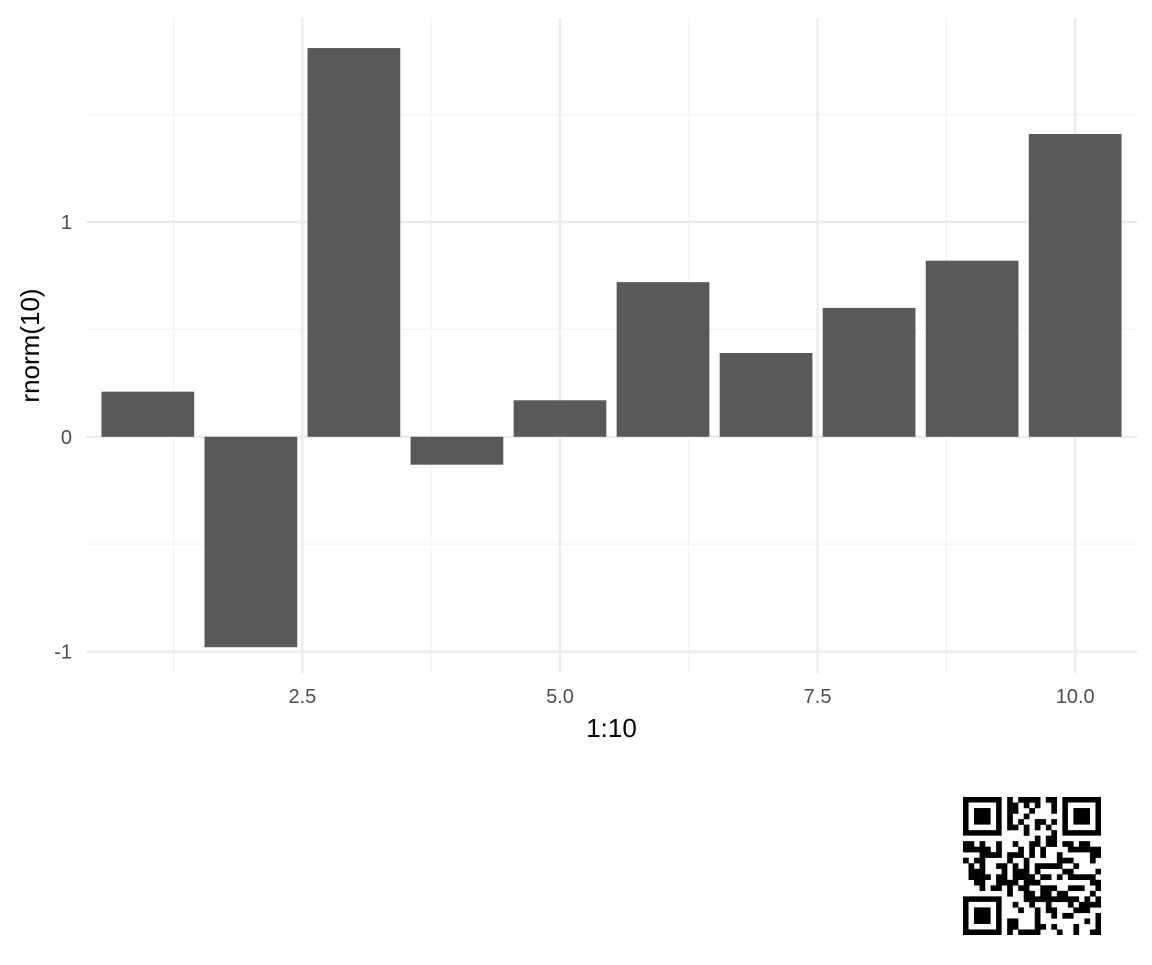  What do you see at coordinates (30, 345) in the screenshot?
I see `y-axis-title: rnorm(10)` at bounding box center [30, 345].